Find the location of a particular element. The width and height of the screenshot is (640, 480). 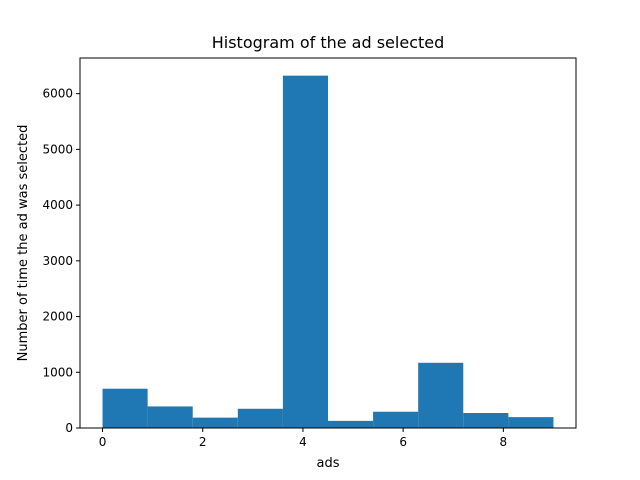

y-tick-label: 2000 is located at coordinates (57, 317).